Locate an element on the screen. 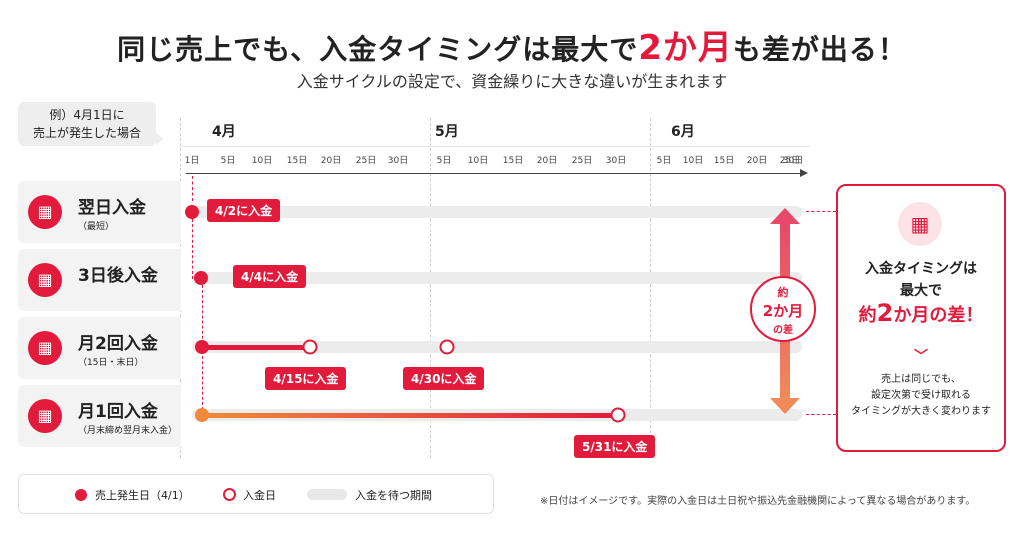 The width and height of the screenshot is (1024, 538). title-highlight: 2か月 is located at coordinates (685, 48).